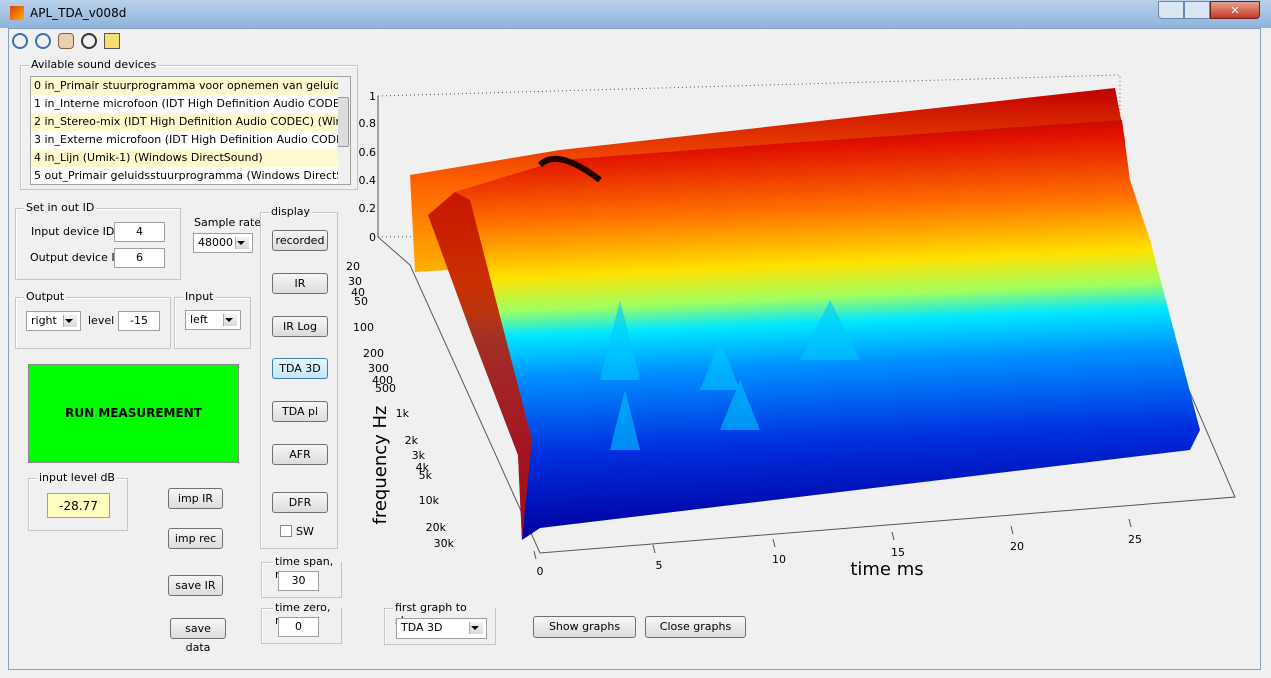  Describe the element at coordinates (372, 237) in the screenshot. I see `z-tick-label: 0` at that location.